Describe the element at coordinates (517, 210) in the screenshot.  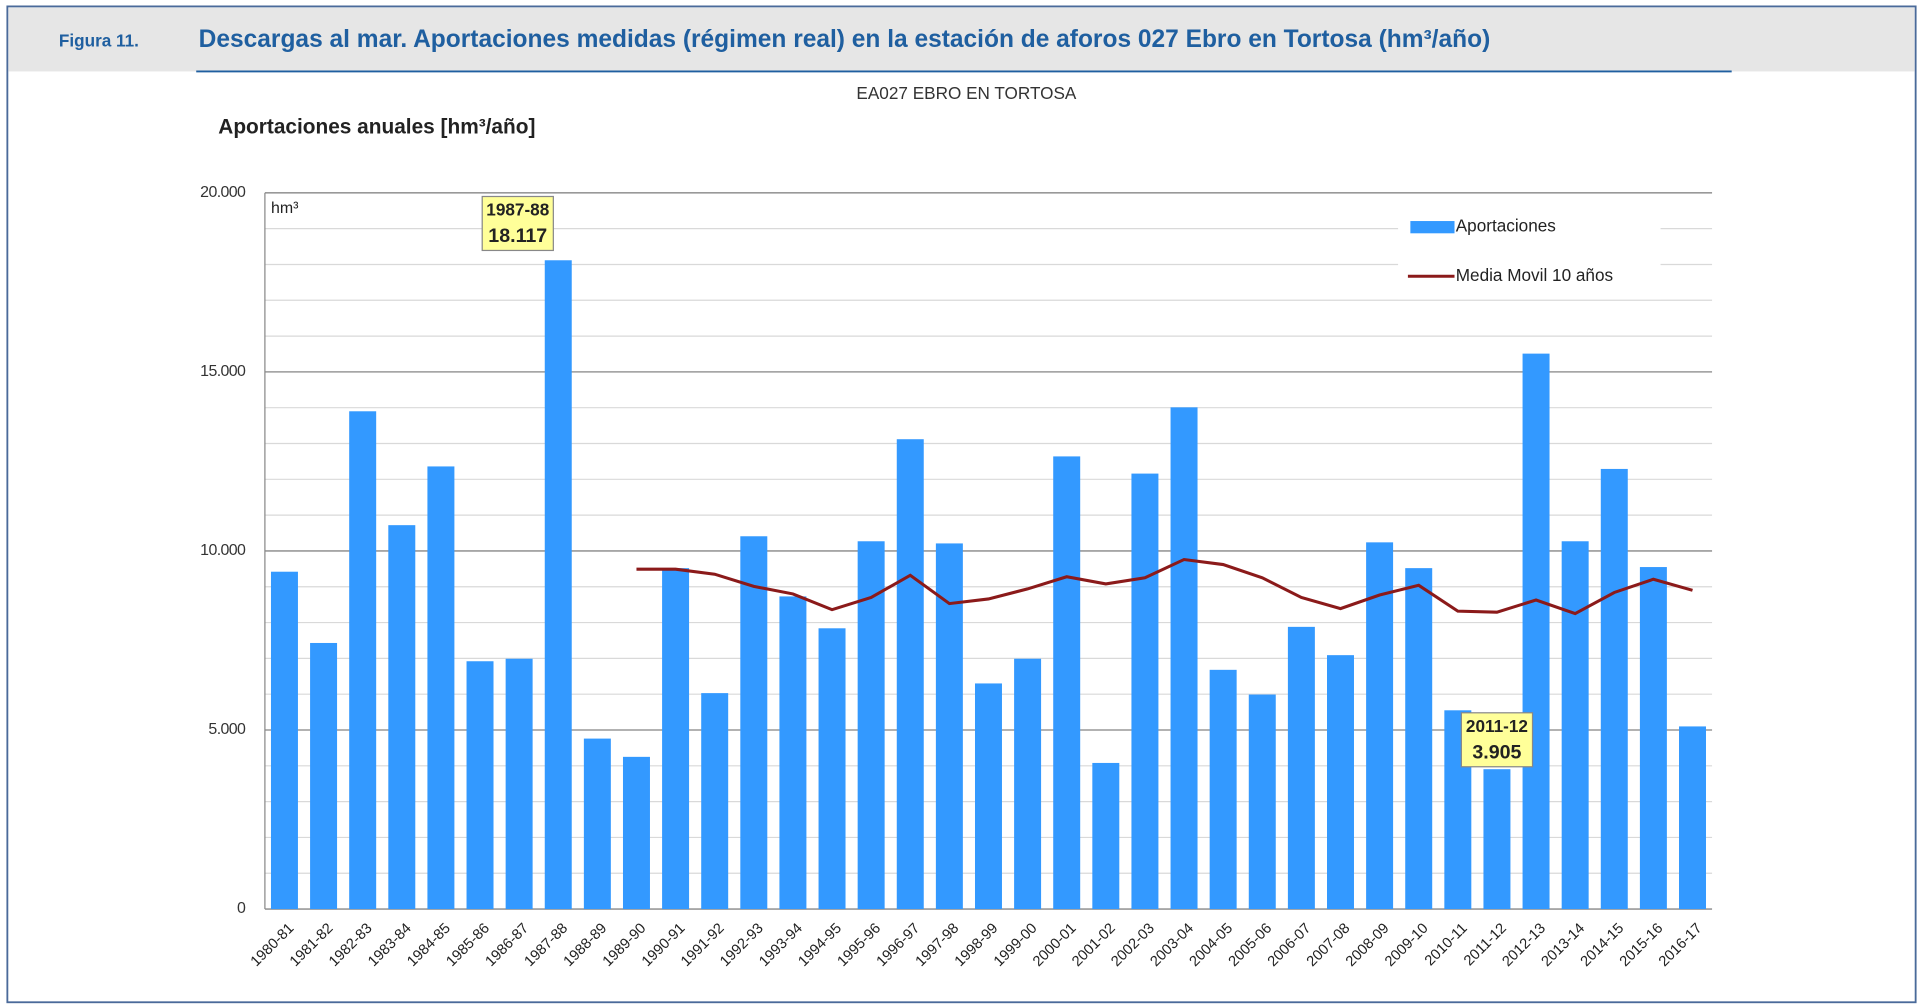
I see `annotation-category: 1987-88` at that location.